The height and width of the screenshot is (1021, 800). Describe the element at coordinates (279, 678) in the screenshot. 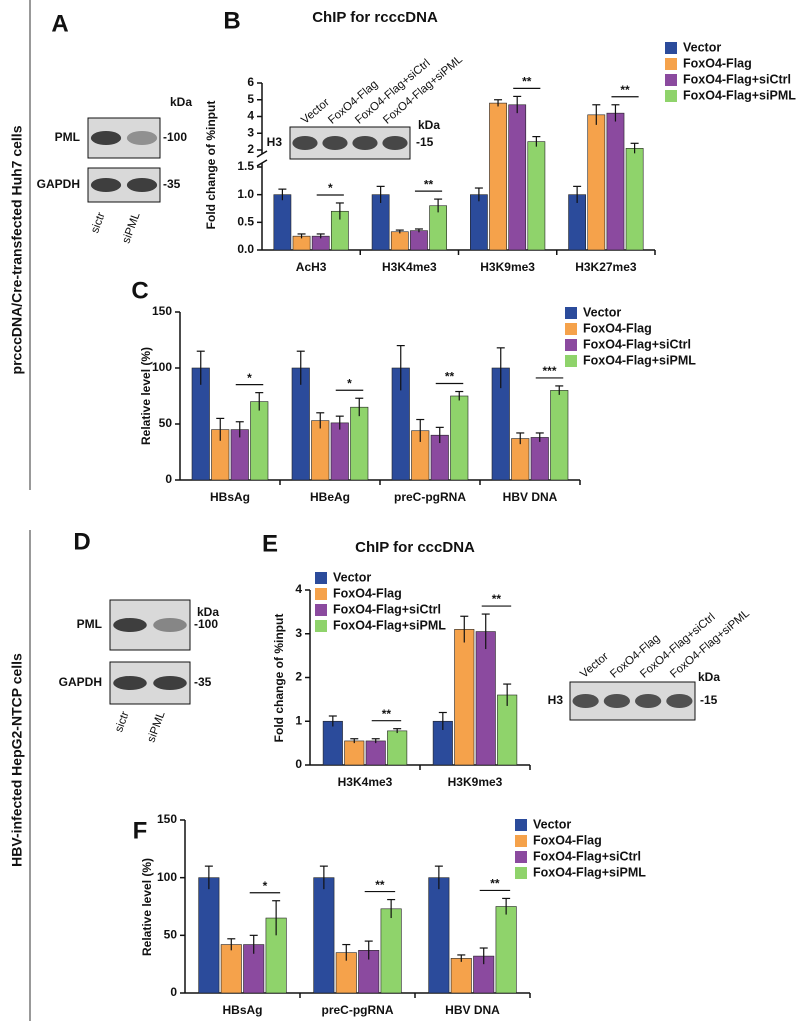

I see `y-axis-label: Fold change of %input` at that location.